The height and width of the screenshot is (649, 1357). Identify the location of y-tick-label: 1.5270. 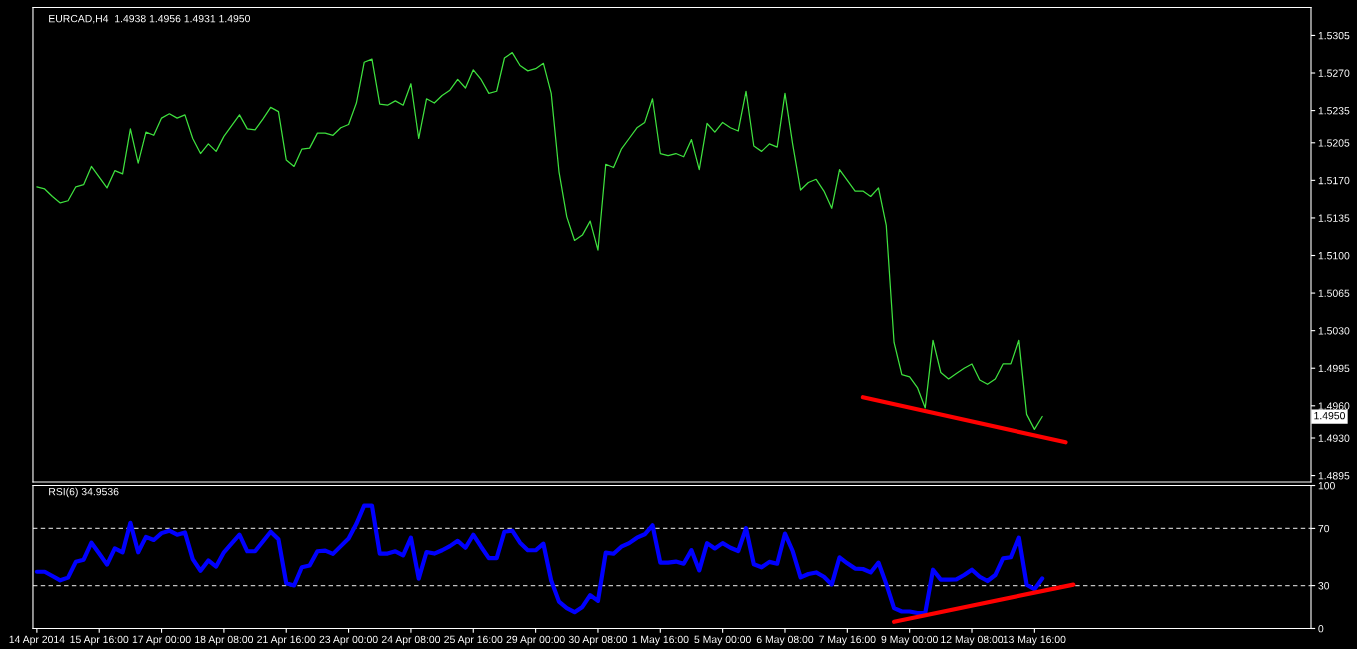
(1334, 73).